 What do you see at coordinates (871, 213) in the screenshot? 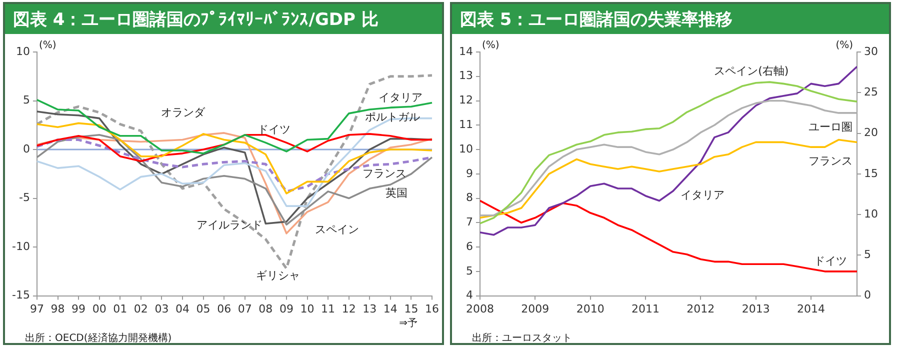
I see `y2-tick-label: 10` at bounding box center [871, 213].